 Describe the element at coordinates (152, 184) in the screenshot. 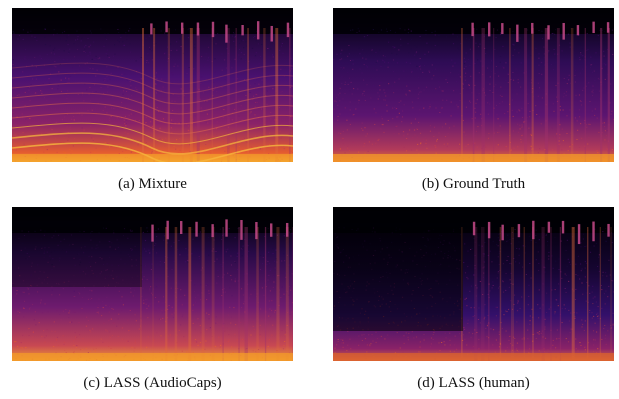

I see `panel-caption: (a) Mixture` at that location.